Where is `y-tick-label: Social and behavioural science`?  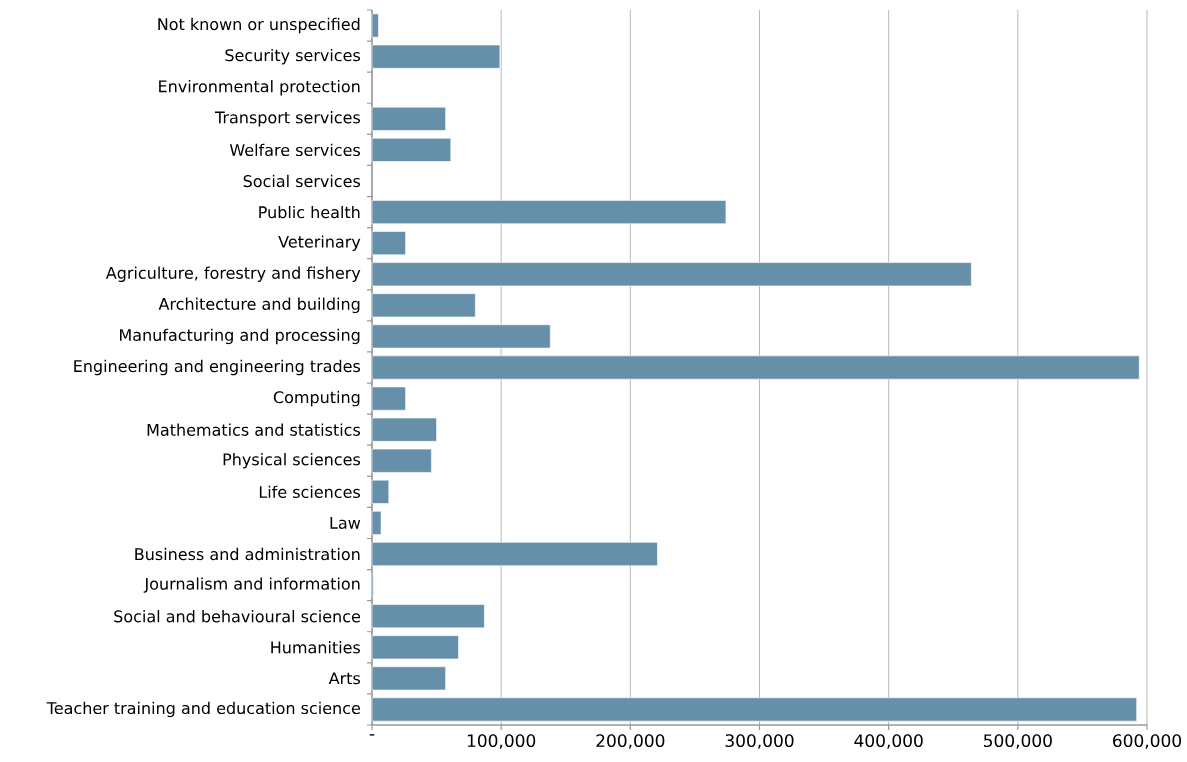 y-tick-label: Social and behavioural science is located at coordinates (237, 616).